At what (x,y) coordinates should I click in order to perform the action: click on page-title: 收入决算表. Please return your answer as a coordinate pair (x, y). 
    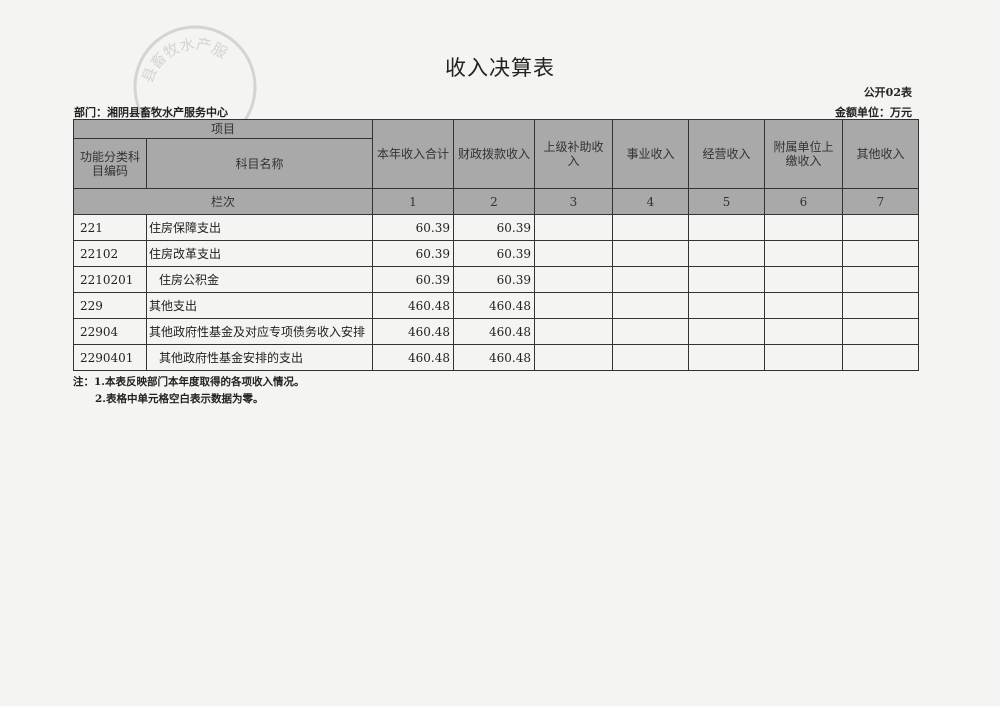
    Looking at the image, I should click on (500, 68).